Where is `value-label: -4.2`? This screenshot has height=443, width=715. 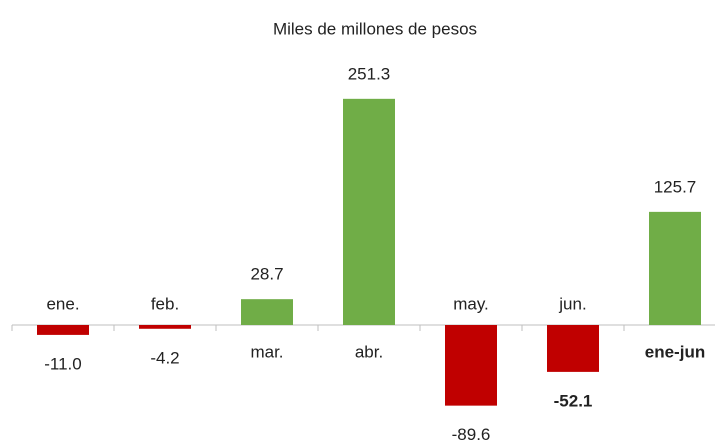 value-label: -4.2 is located at coordinates (164, 357).